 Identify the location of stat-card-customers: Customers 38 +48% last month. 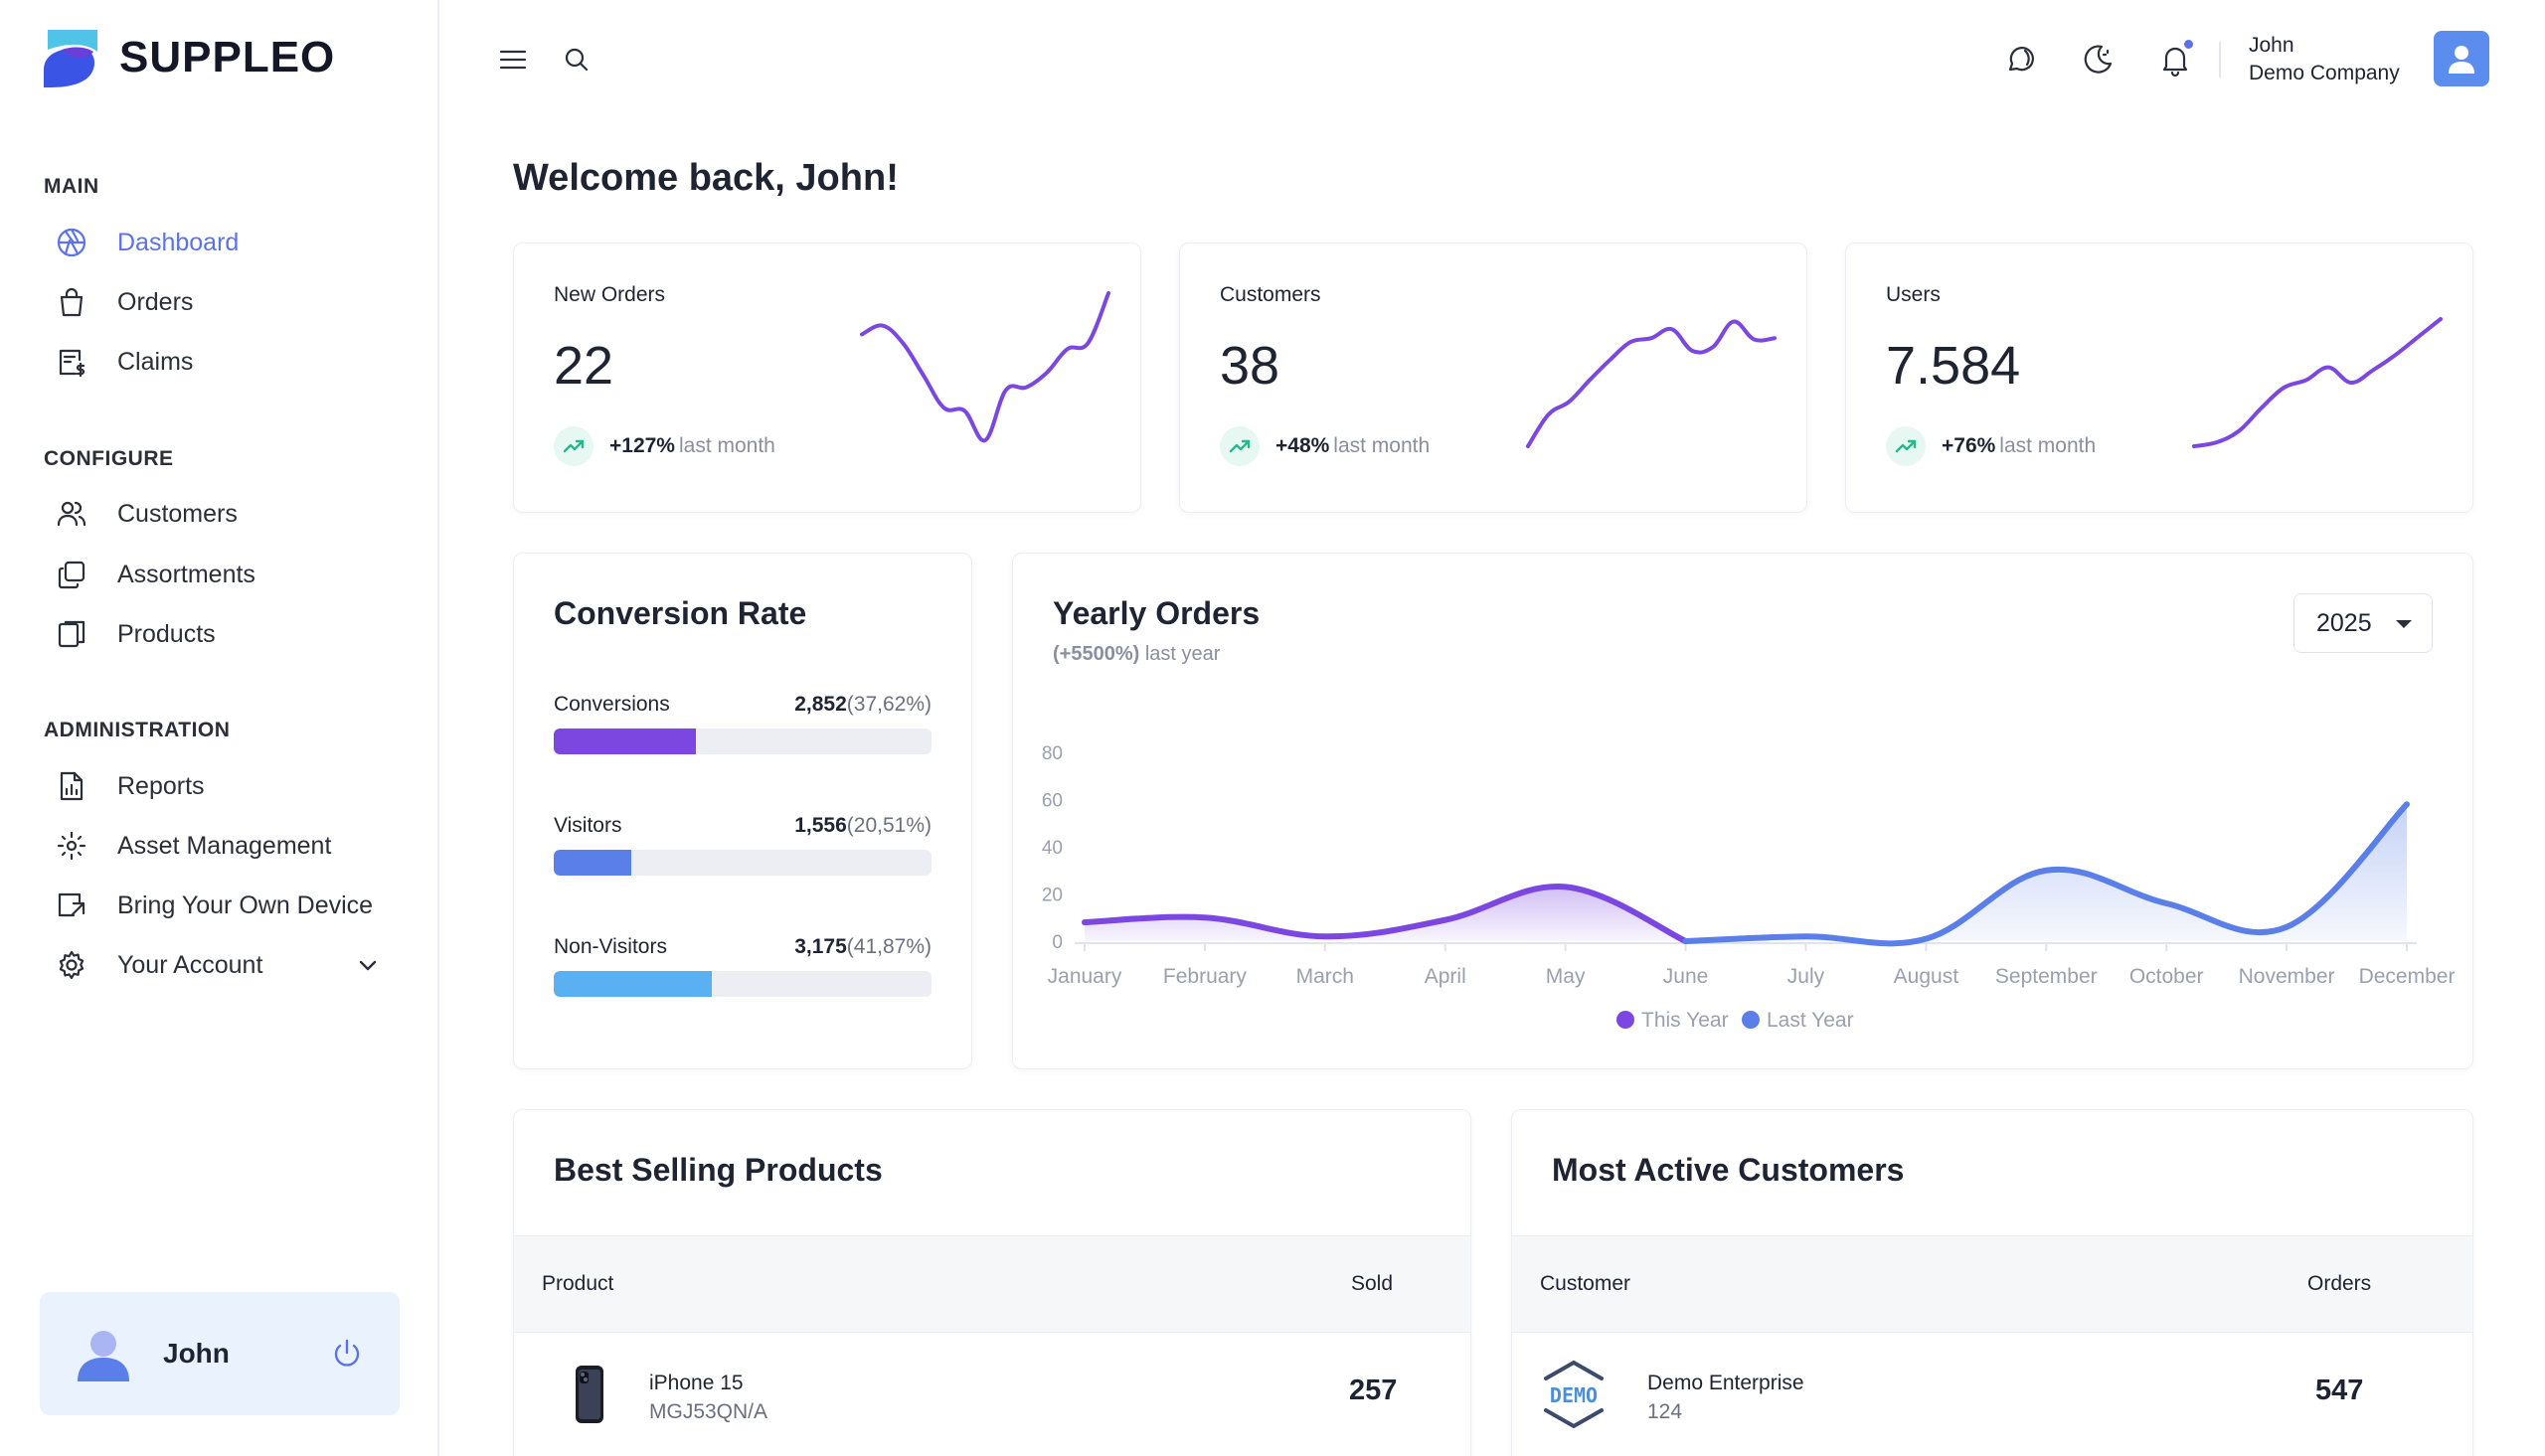
(1493, 378).